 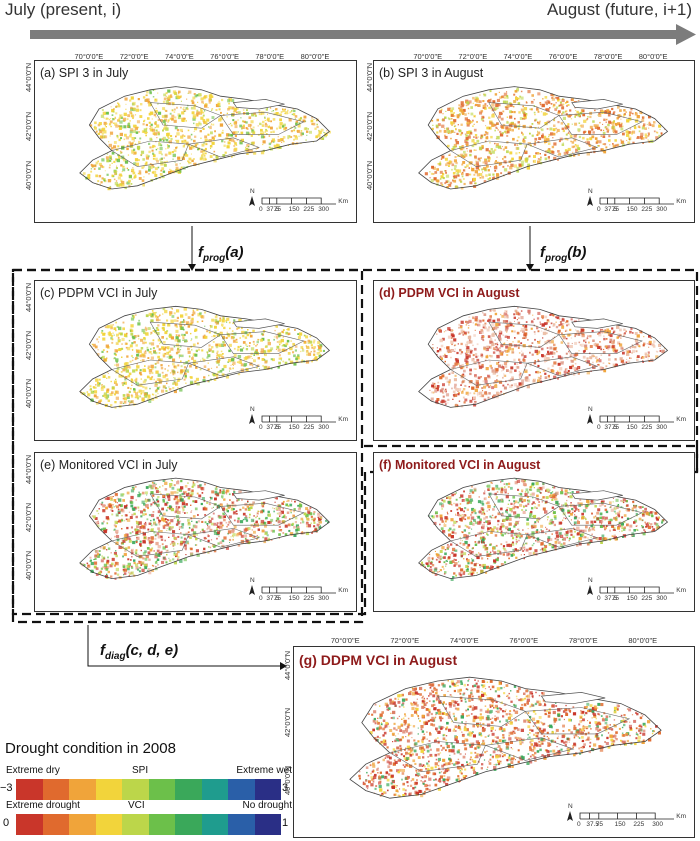 What do you see at coordinates (431, 73) in the screenshot?
I see `panel-b-title: (b) SPI 3 in August` at bounding box center [431, 73].